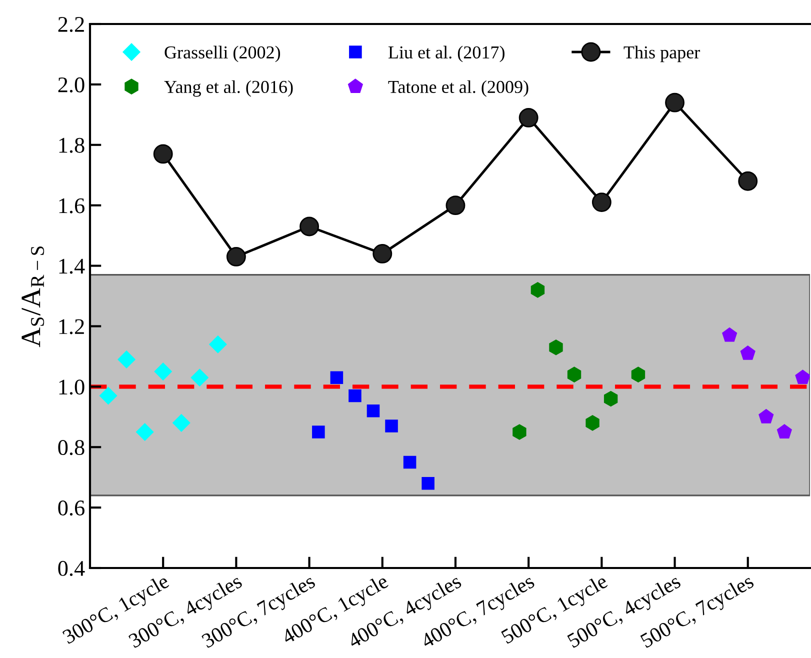 This screenshot has width=811, height=658. I want to click on legend-label: Yang et al. (2016), so click(228, 88).